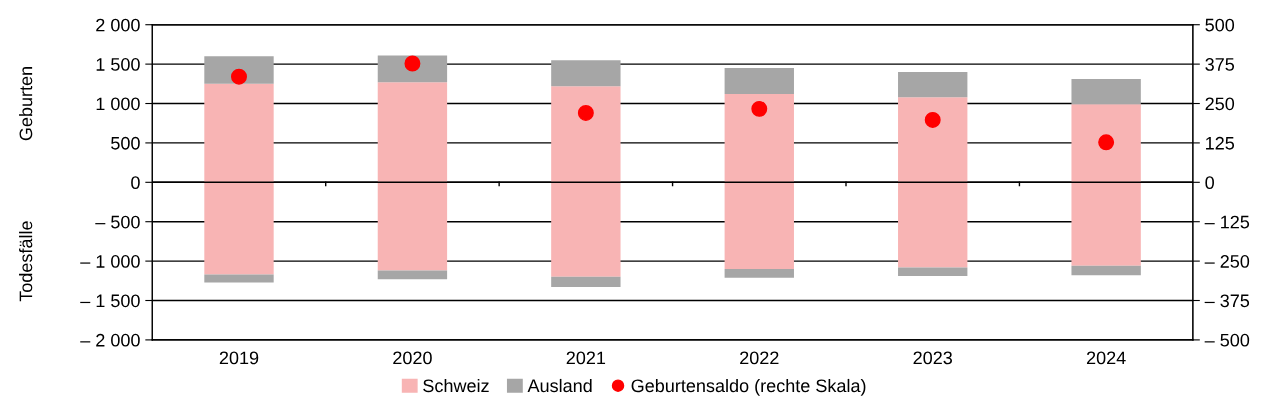 The width and height of the screenshot is (1269, 412). What do you see at coordinates (759, 358) in the screenshot?
I see `x-tick-label: 2022` at bounding box center [759, 358].